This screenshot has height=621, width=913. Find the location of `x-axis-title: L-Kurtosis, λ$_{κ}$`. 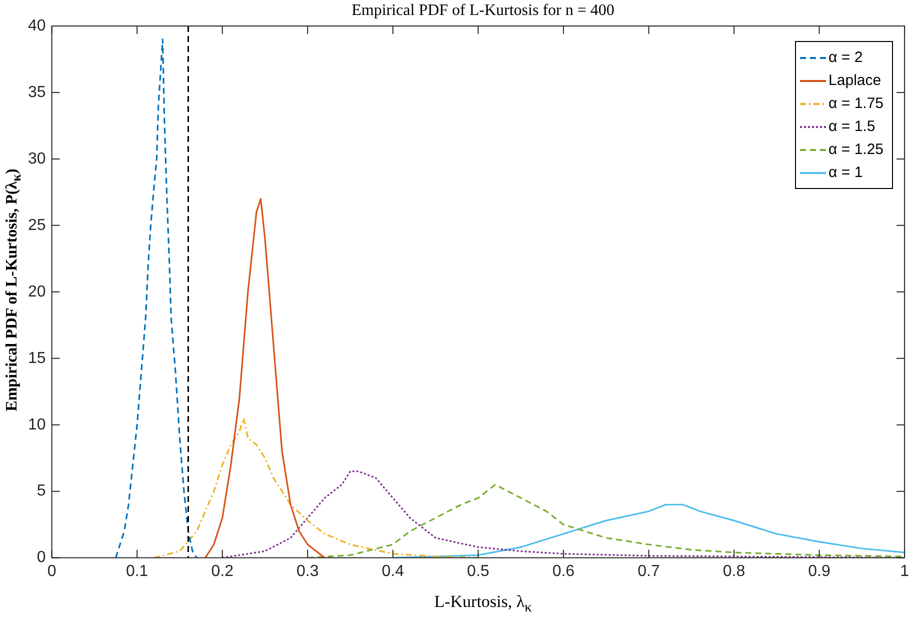

x-axis-title: L-Kurtosis, λ$_{κ}$ is located at coordinates (483, 604).